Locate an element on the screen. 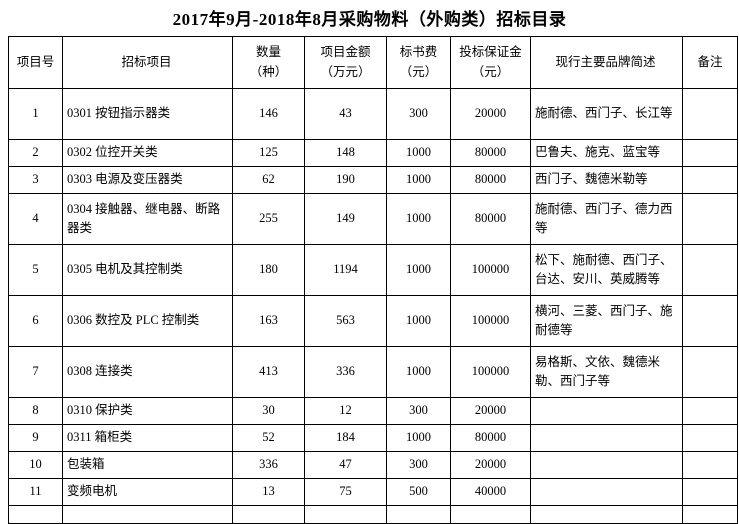 The image size is (739, 524). column-header-deposit-label: 投标保证金 is located at coordinates (490, 52).